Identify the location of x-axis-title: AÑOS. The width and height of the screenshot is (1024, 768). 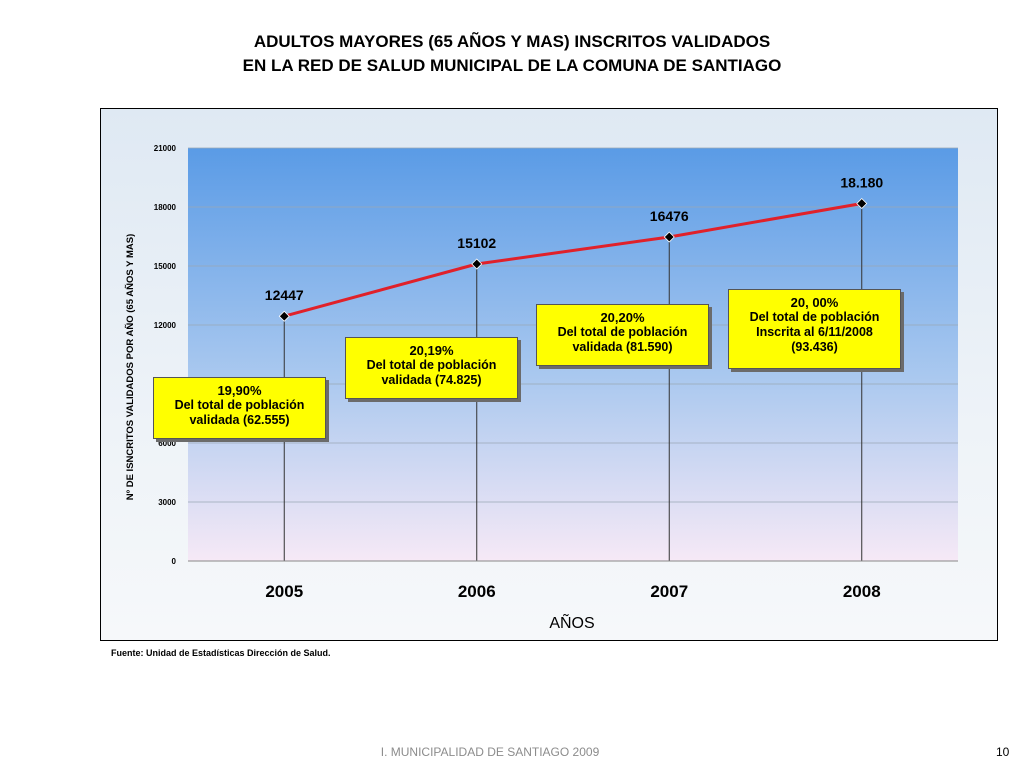
(571, 622).